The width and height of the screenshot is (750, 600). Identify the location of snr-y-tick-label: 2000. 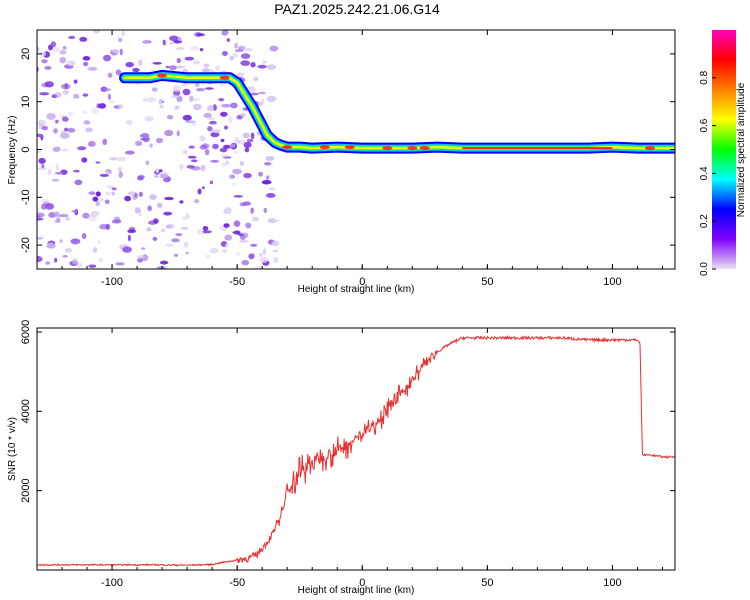
(26, 490).